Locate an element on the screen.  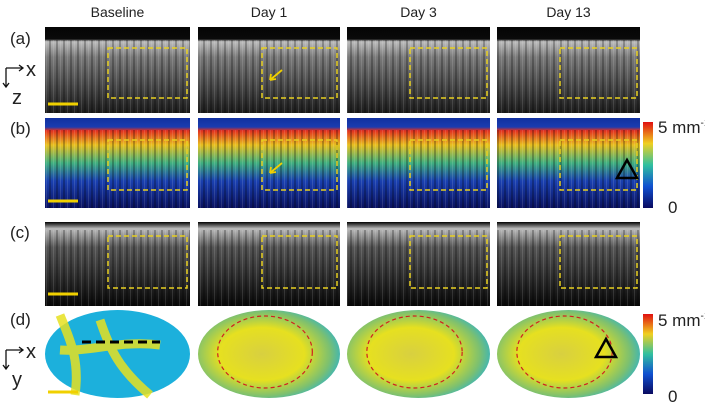
axis-y-label: y is located at coordinates (17, 380).